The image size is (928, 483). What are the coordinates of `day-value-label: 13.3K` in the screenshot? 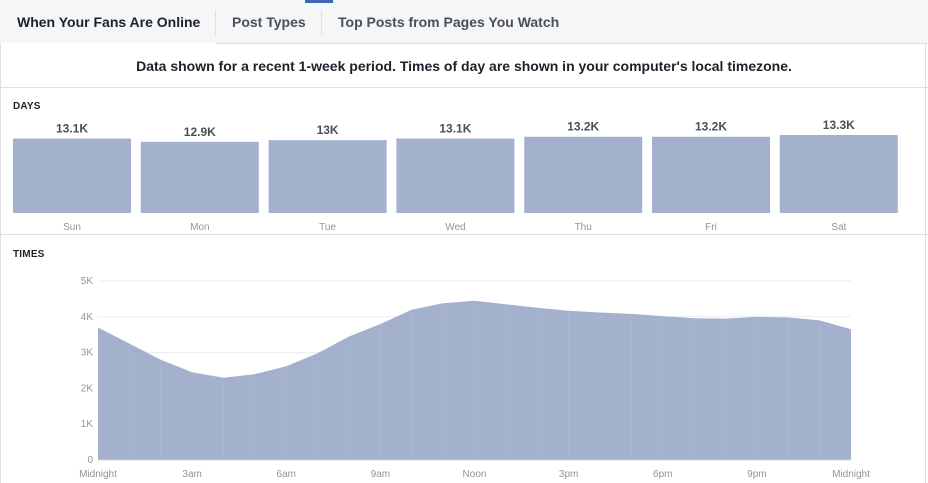 It's located at (839, 125).